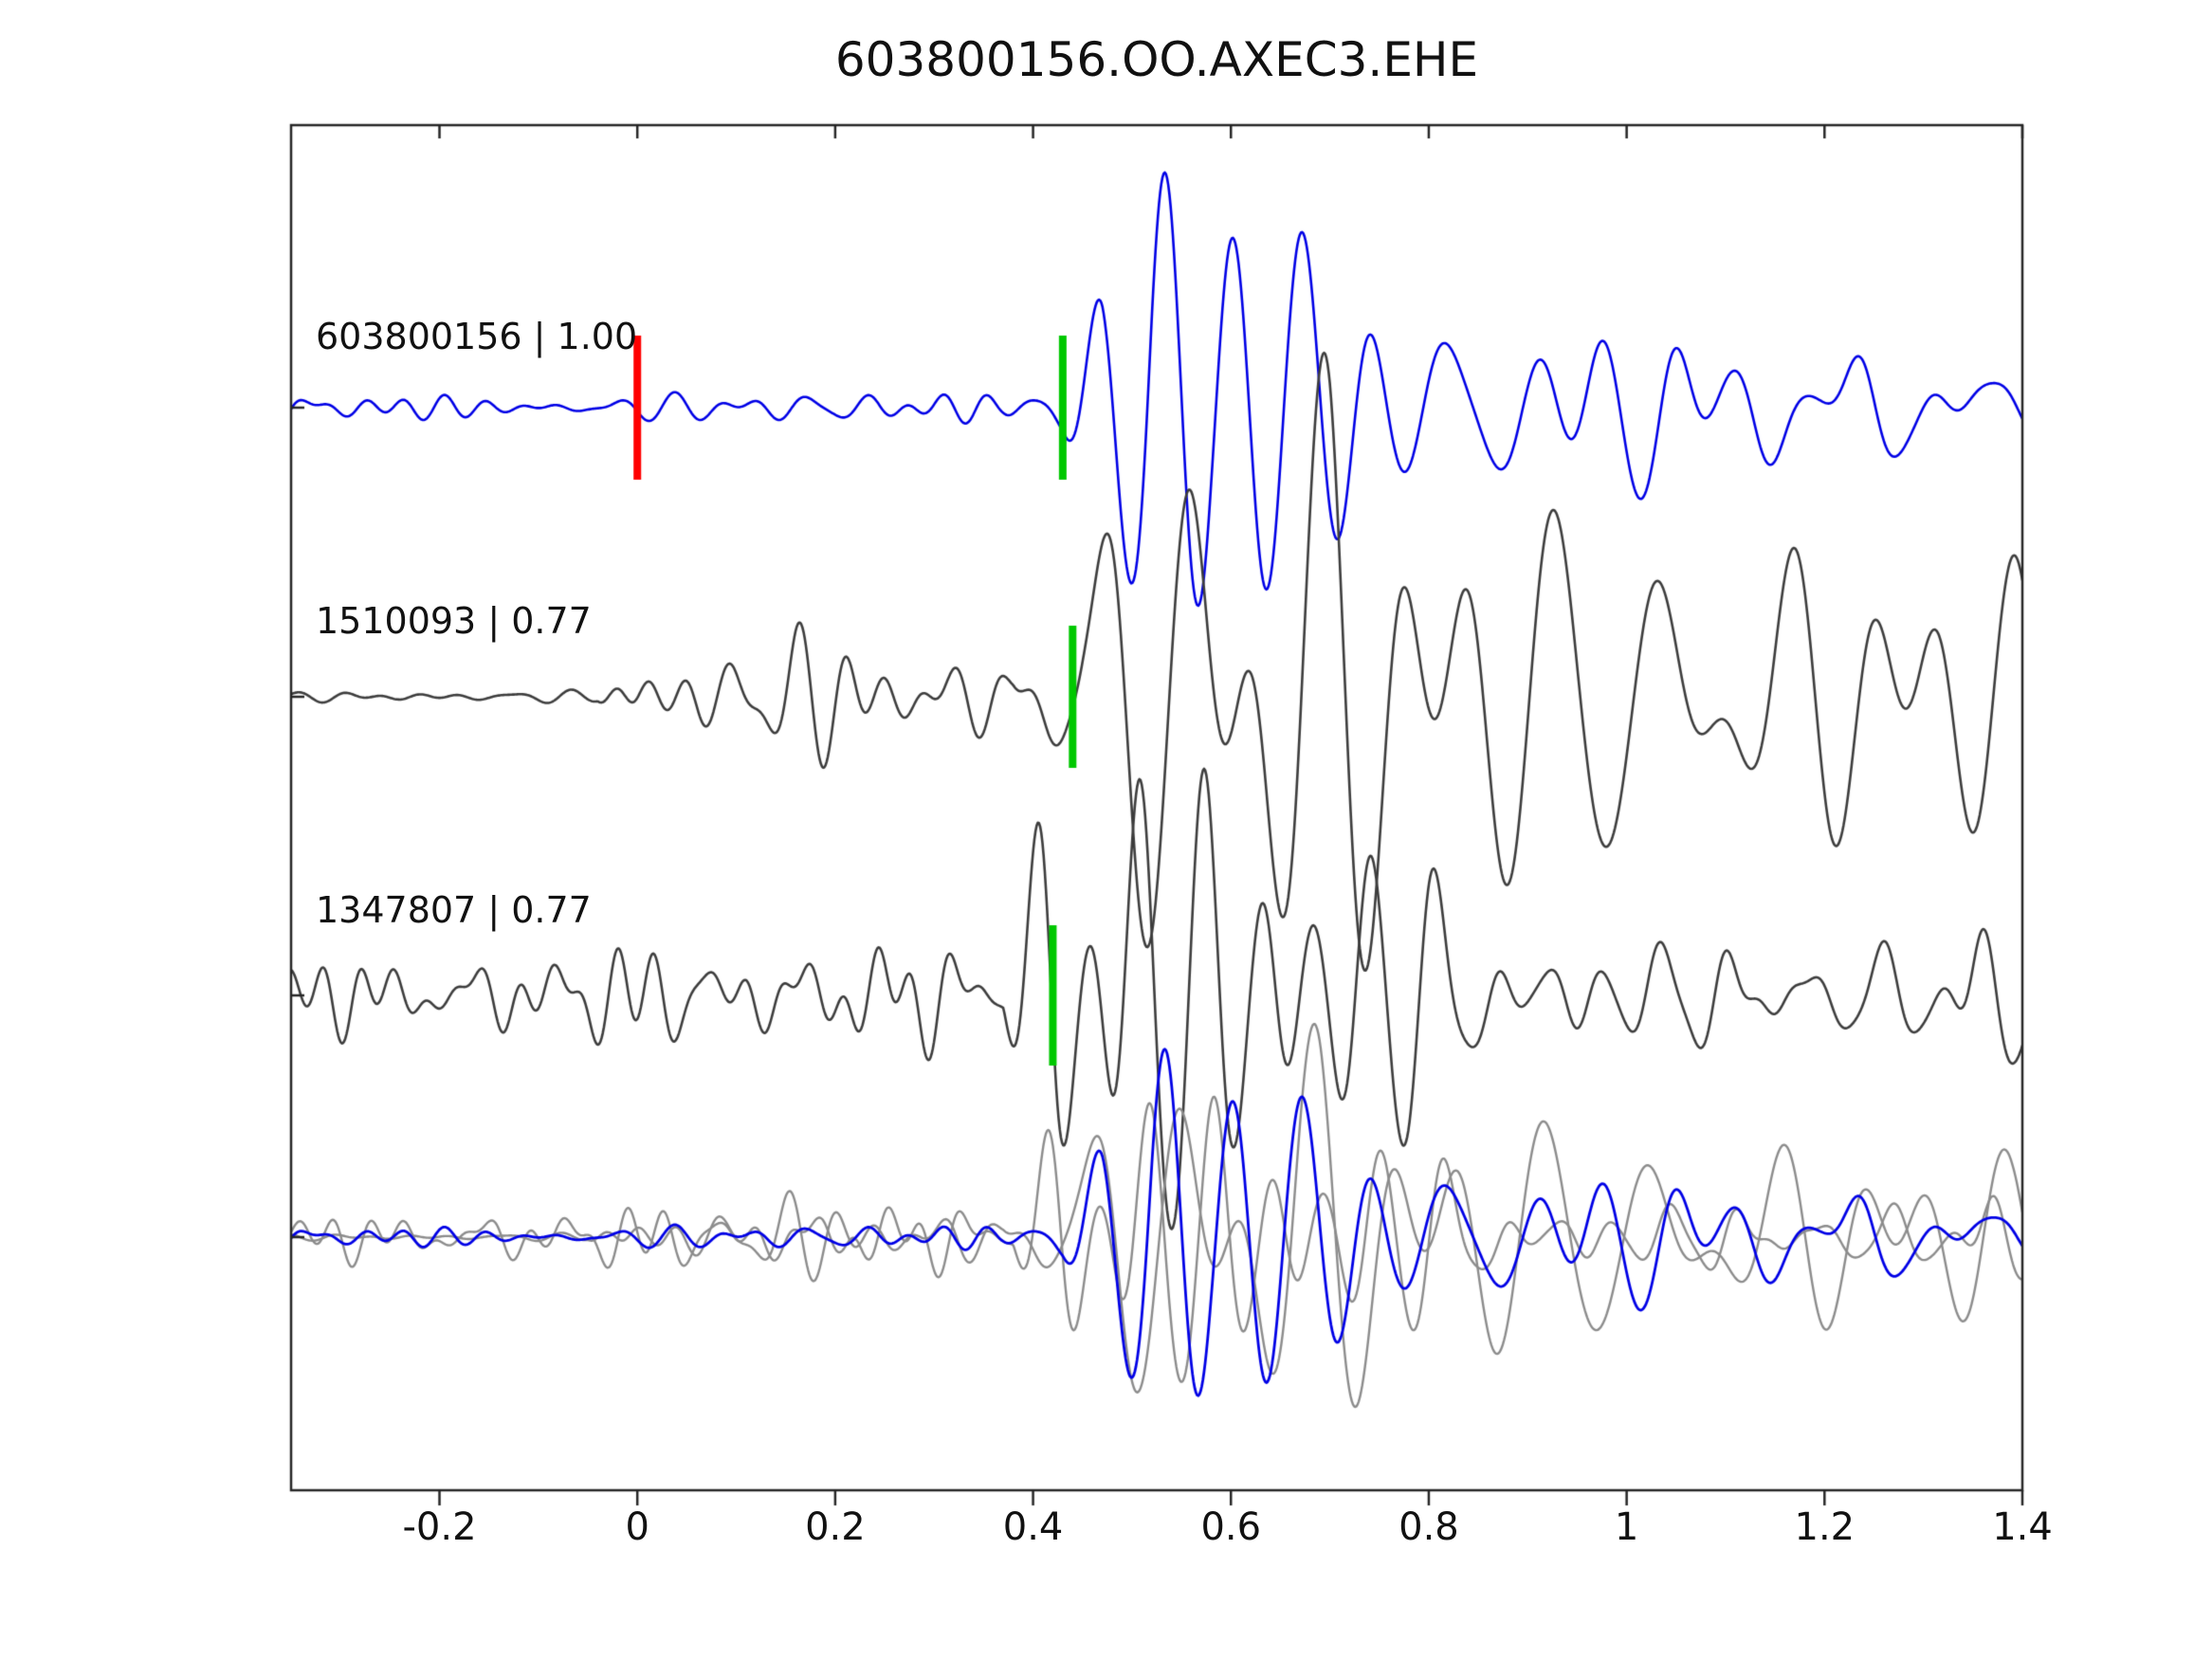 This screenshot has height=1659, width=2212. What do you see at coordinates (835, 1527) in the screenshot?
I see `x-tick-label-0.2: 0.2` at bounding box center [835, 1527].